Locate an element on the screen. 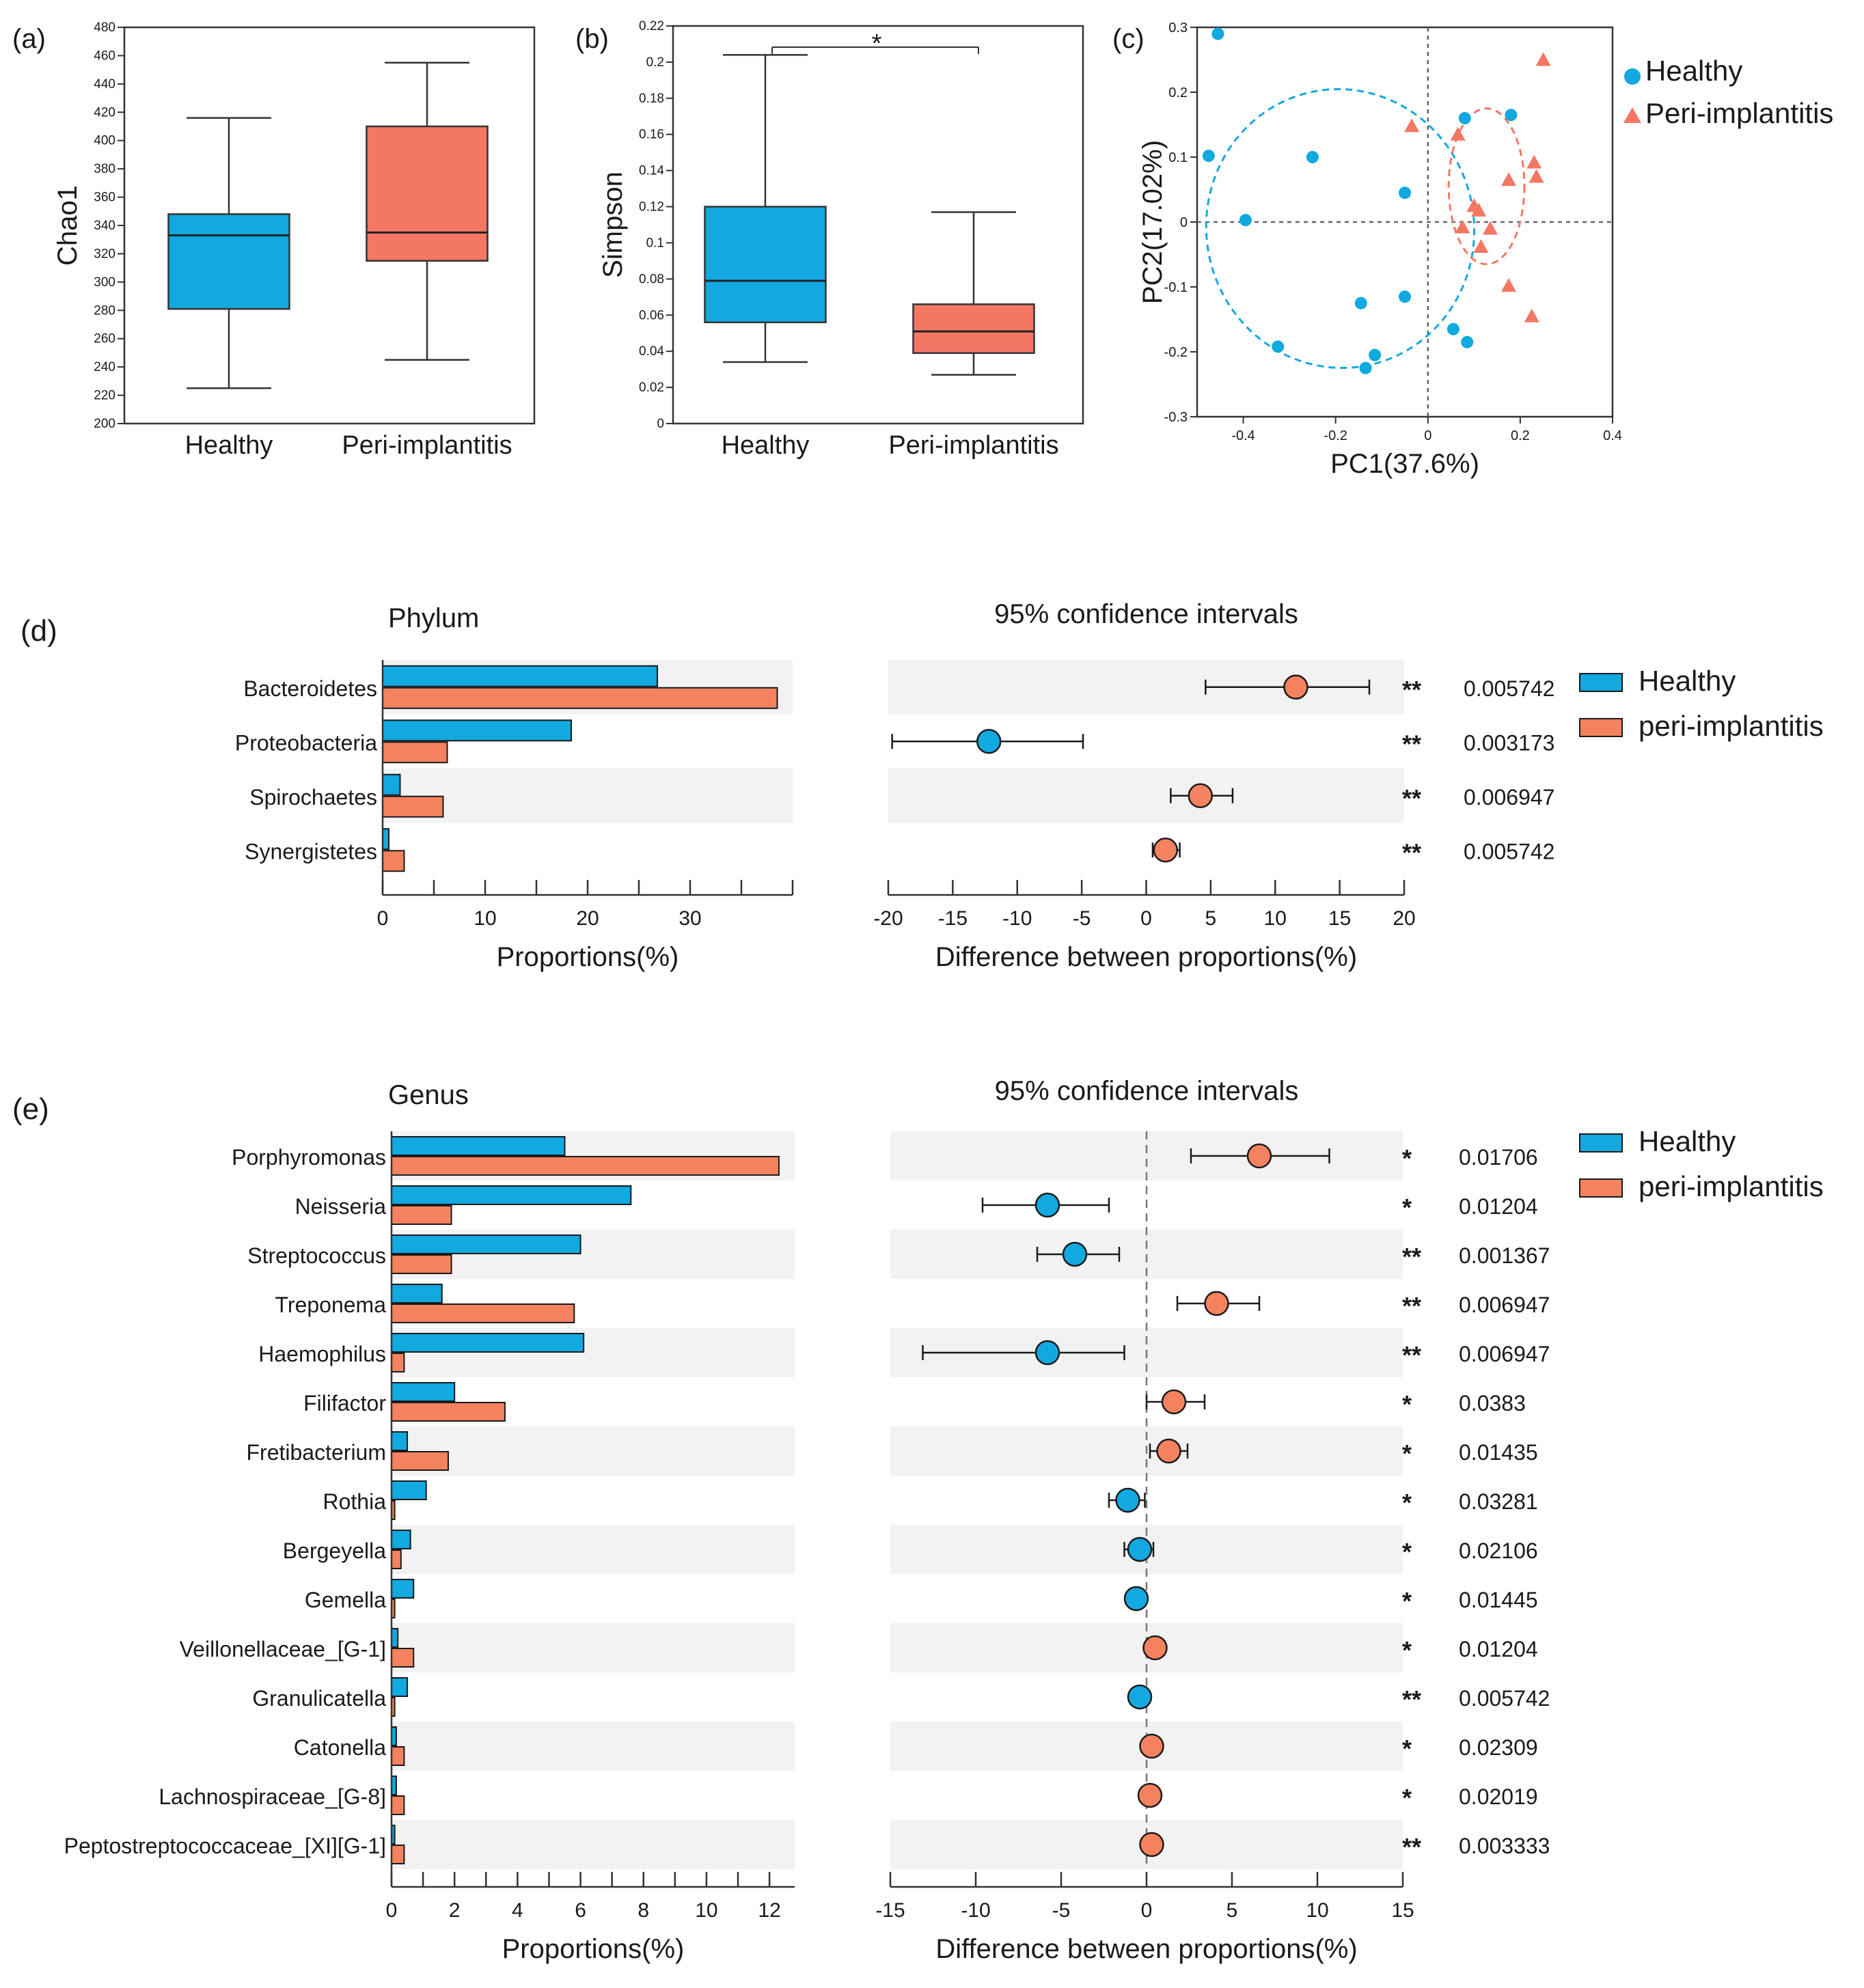 This screenshot has height=1988, width=1864. y-tick-label: 0.06 is located at coordinates (651, 315).